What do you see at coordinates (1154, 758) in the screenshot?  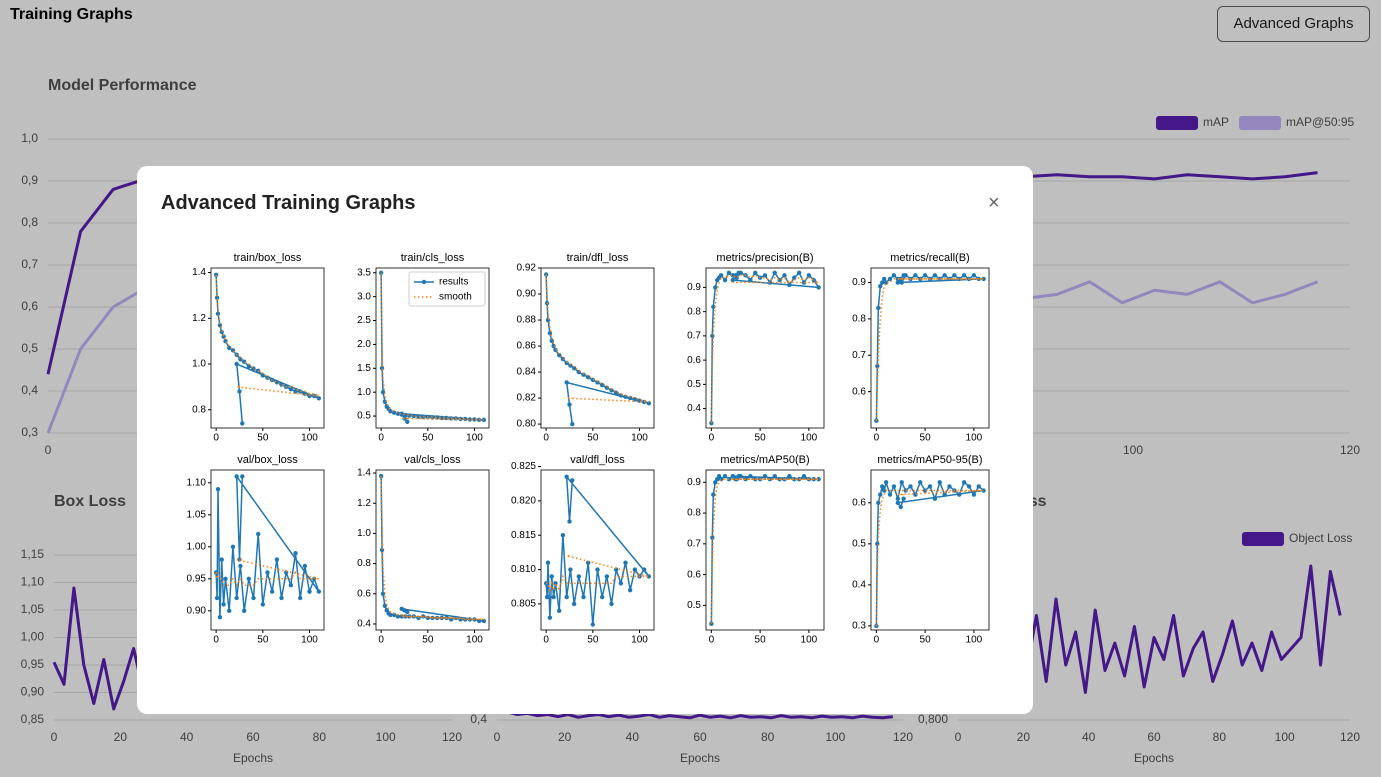 I see `x-axis-label: Epochs` at bounding box center [1154, 758].